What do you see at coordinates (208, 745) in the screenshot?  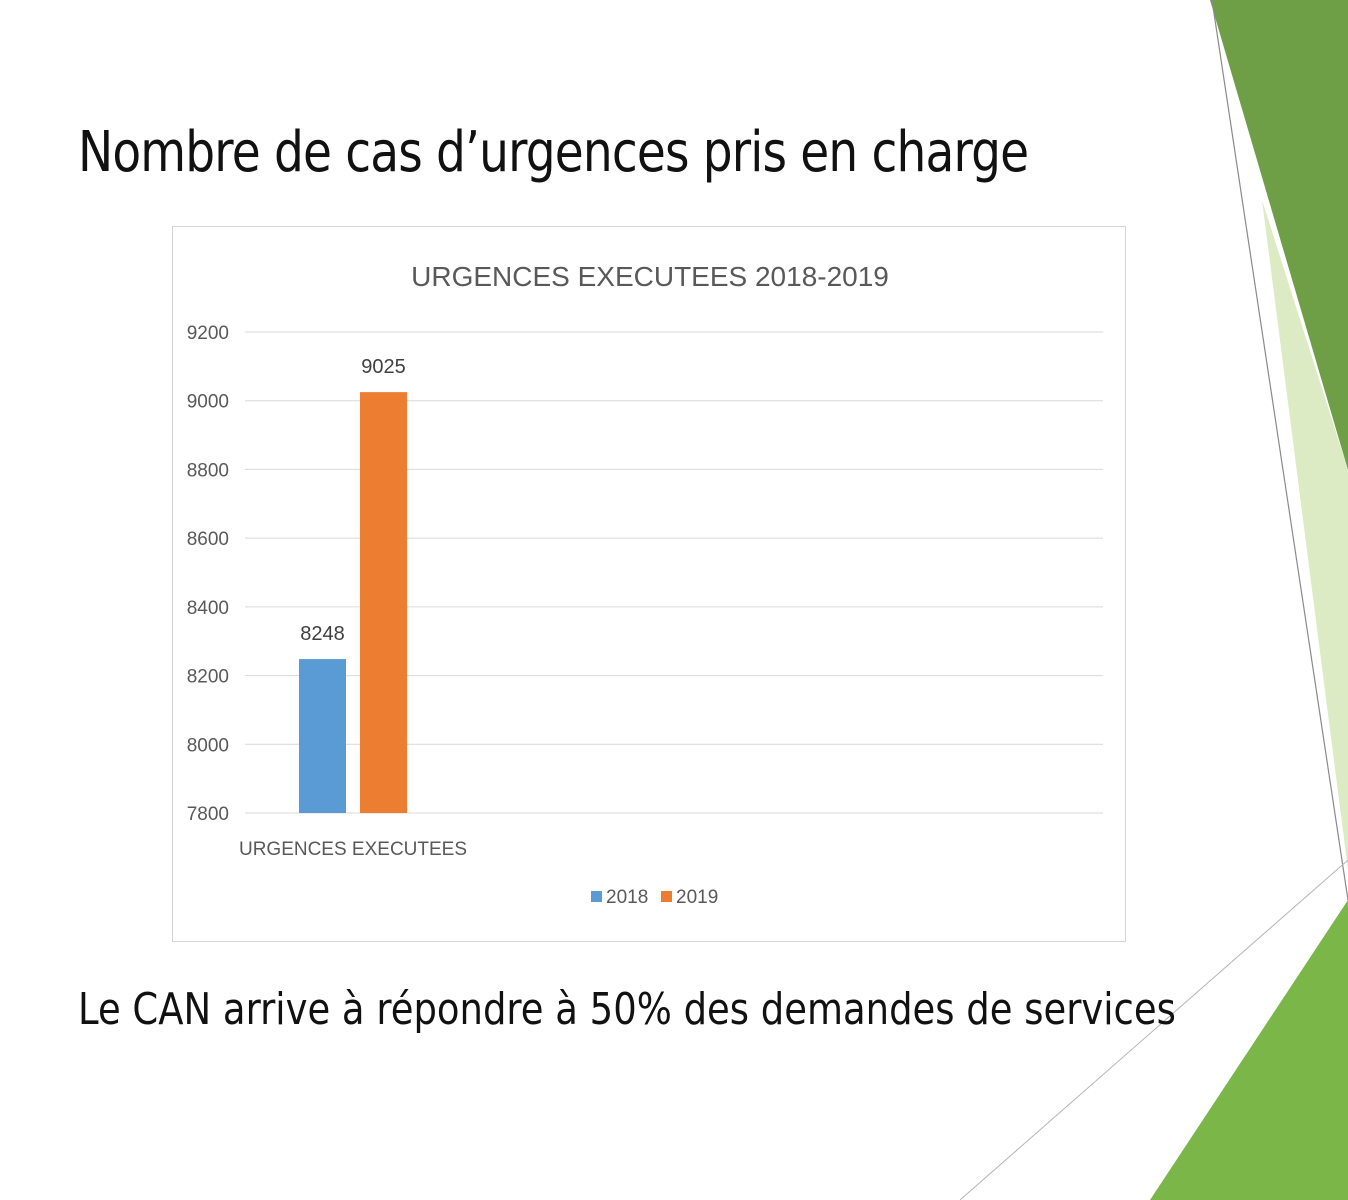 I see `y-tick-label: 8000` at bounding box center [208, 745].